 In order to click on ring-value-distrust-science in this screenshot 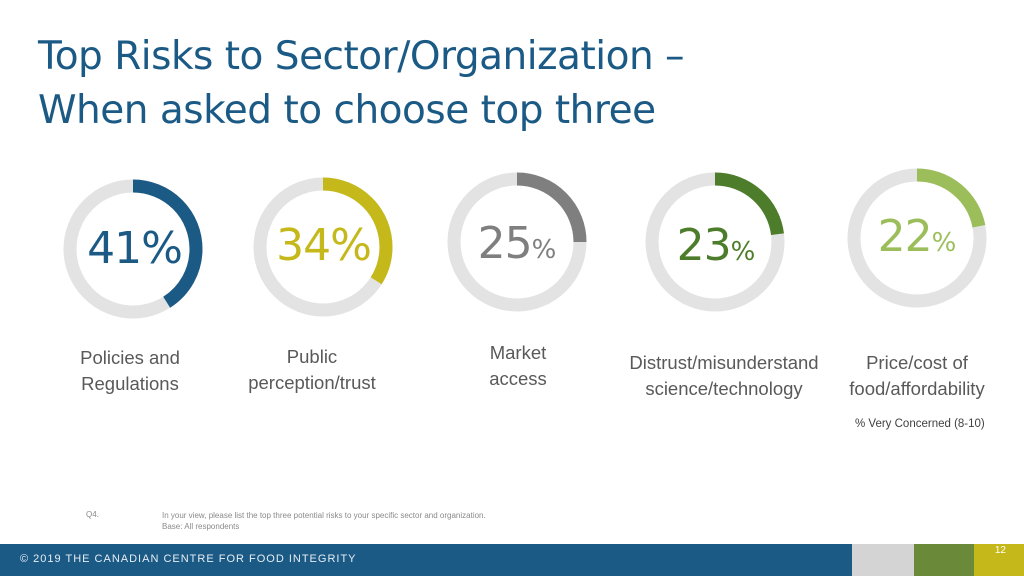, I will do `click(715, 242)`.